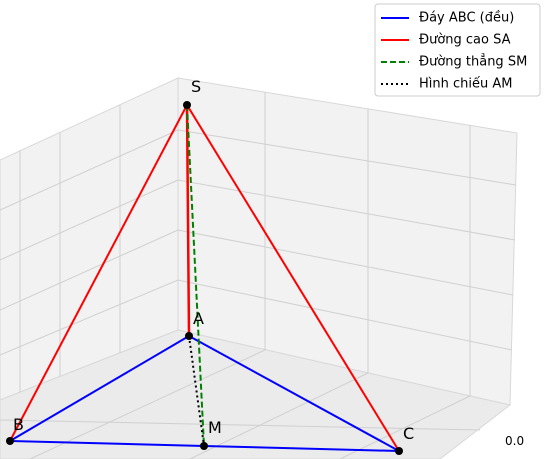 This screenshot has width=555, height=459. What do you see at coordinates (514, 441) in the screenshot?
I see `axis-tick-label: 0.0` at bounding box center [514, 441].